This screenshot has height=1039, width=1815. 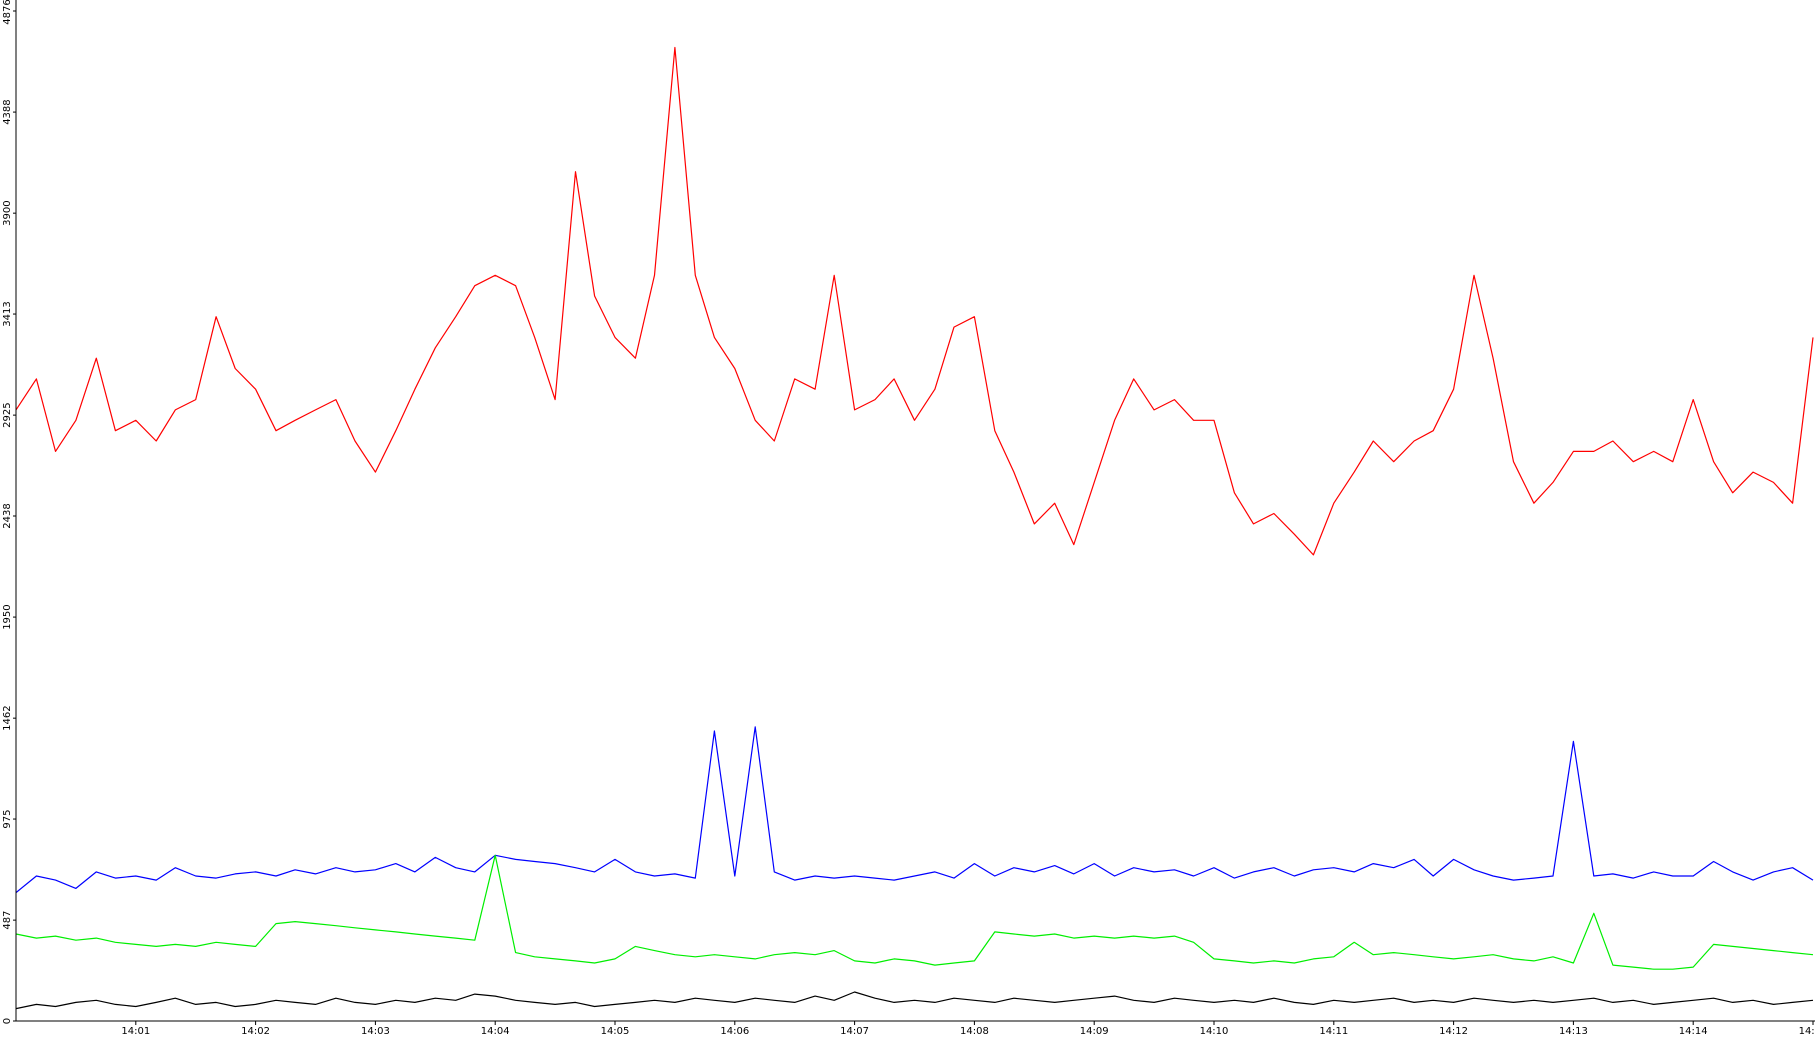 What do you see at coordinates (1693, 1031) in the screenshot?
I see `x-tick-label: 14:14` at bounding box center [1693, 1031].